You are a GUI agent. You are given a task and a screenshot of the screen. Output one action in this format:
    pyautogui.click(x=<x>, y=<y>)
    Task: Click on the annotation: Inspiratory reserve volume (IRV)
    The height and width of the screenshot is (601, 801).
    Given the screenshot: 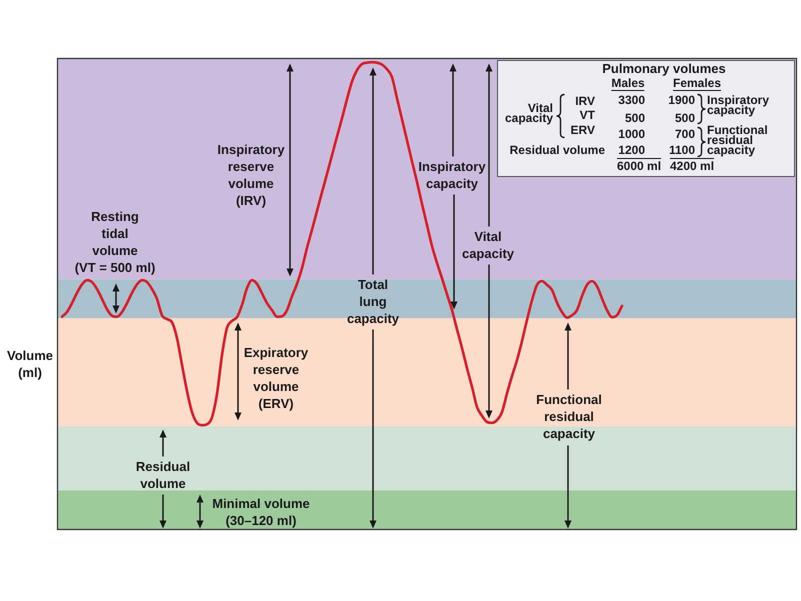 What is the action you would take?
    pyautogui.click(x=251, y=175)
    